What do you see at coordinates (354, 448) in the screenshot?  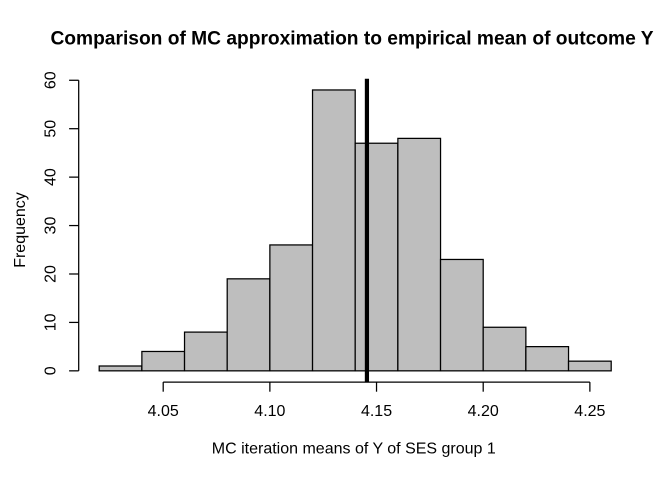 I see `svg-text:MC iteration means of Y of SES: MC iteration means of Y of SES group 1` at bounding box center [354, 448].